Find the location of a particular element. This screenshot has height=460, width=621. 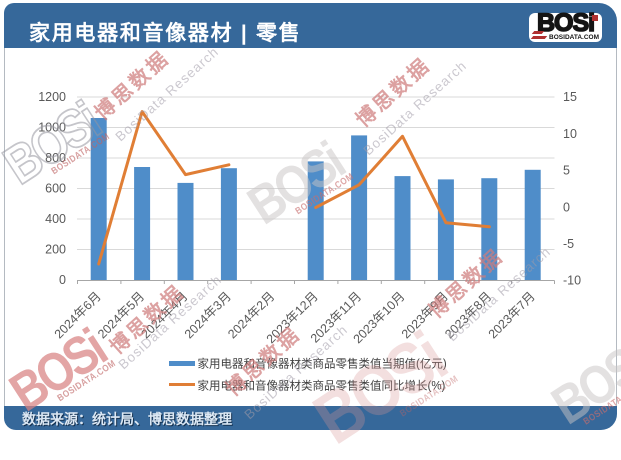

svg-text: 1000 is located at coordinates (52, 128).